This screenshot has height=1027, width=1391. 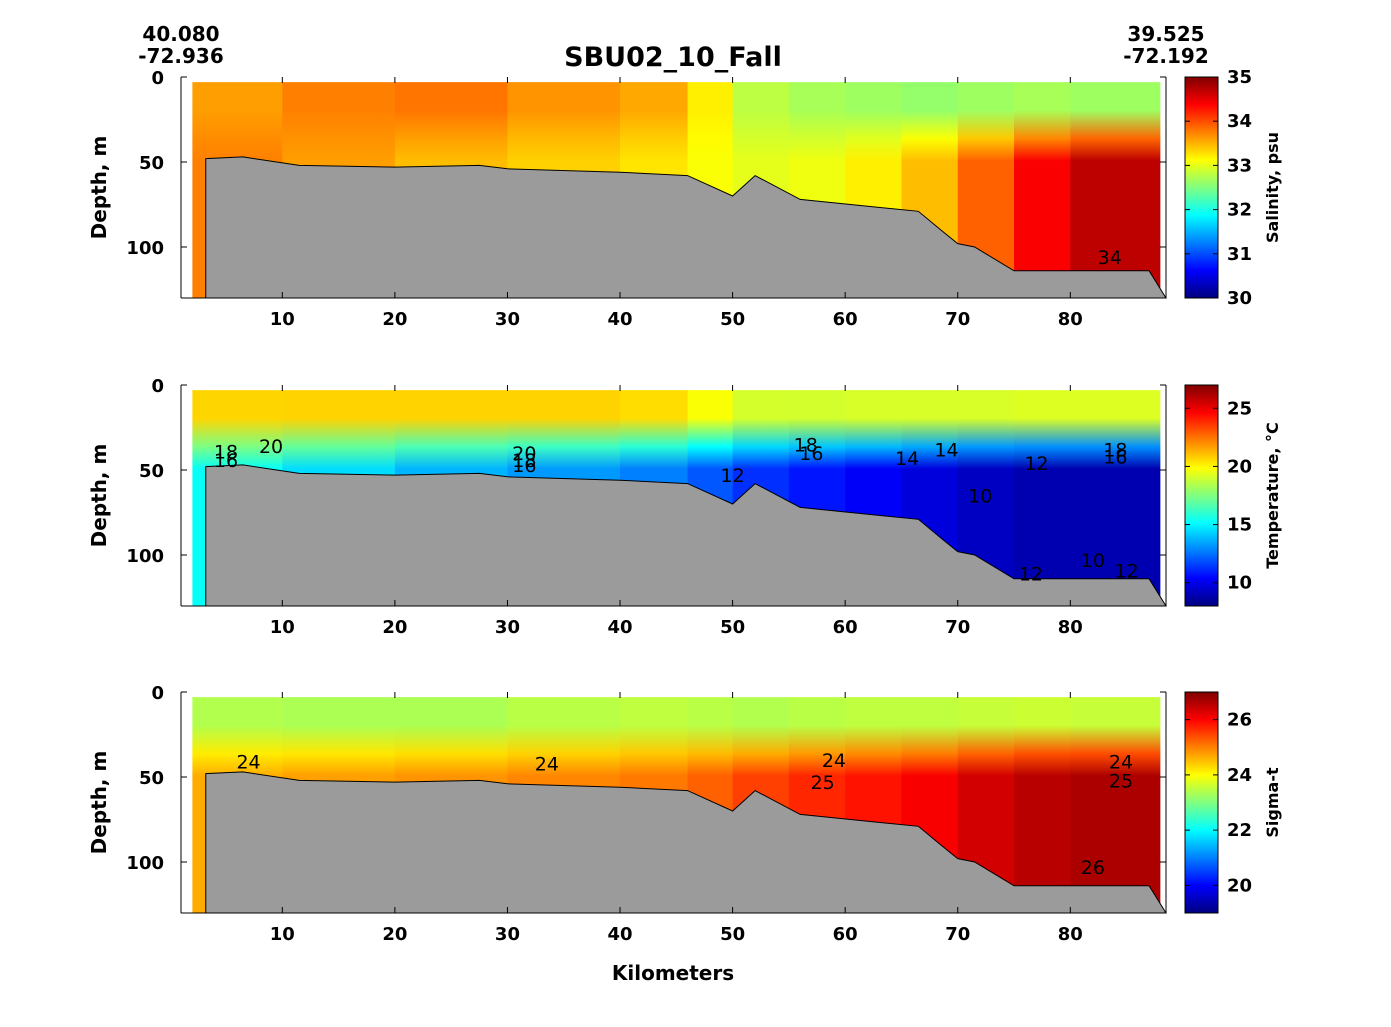 What do you see at coordinates (1093, 868) in the screenshot?
I see `contour-label: 26` at bounding box center [1093, 868].